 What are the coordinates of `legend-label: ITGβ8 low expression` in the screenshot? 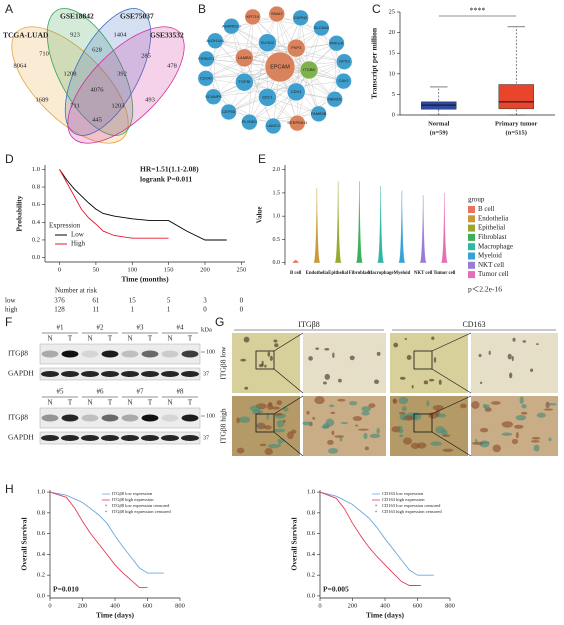 It's located at (132, 493).